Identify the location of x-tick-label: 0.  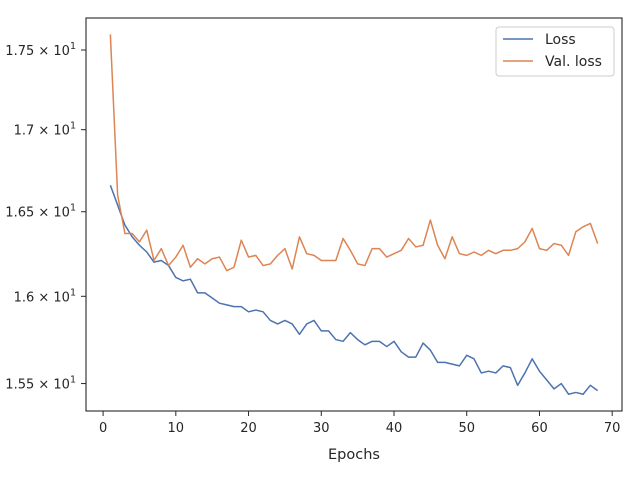
(103, 428).